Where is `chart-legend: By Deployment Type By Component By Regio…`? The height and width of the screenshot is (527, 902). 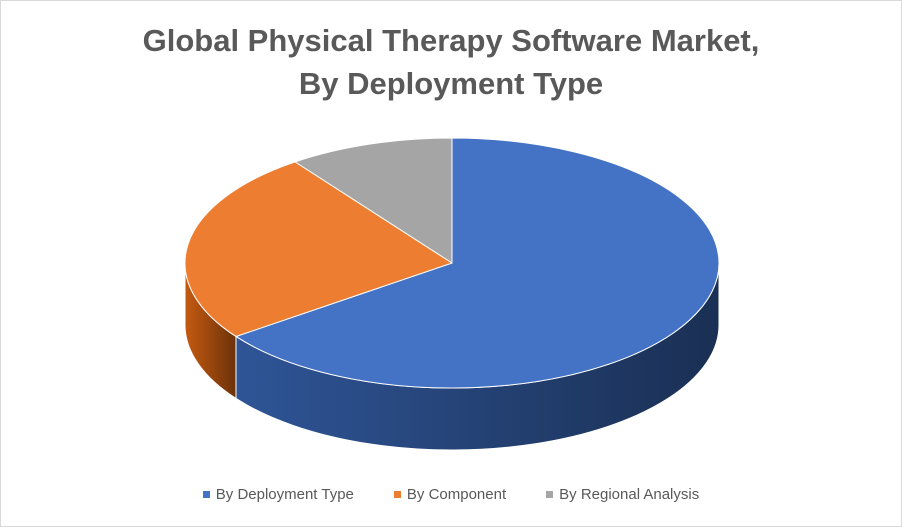
chart-legend: By Deployment Type By Component By Regio… is located at coordinates (451, 494).